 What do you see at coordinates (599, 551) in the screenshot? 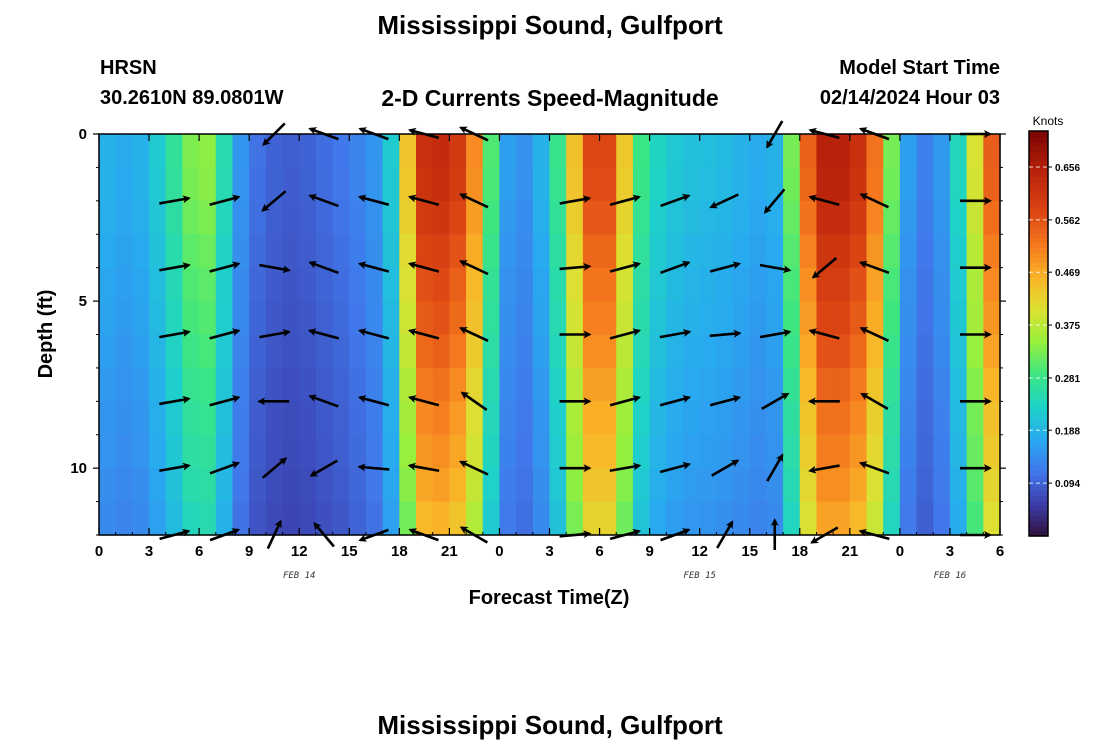
I see `x-tick-label: 6` at bounding box center [599, 551].